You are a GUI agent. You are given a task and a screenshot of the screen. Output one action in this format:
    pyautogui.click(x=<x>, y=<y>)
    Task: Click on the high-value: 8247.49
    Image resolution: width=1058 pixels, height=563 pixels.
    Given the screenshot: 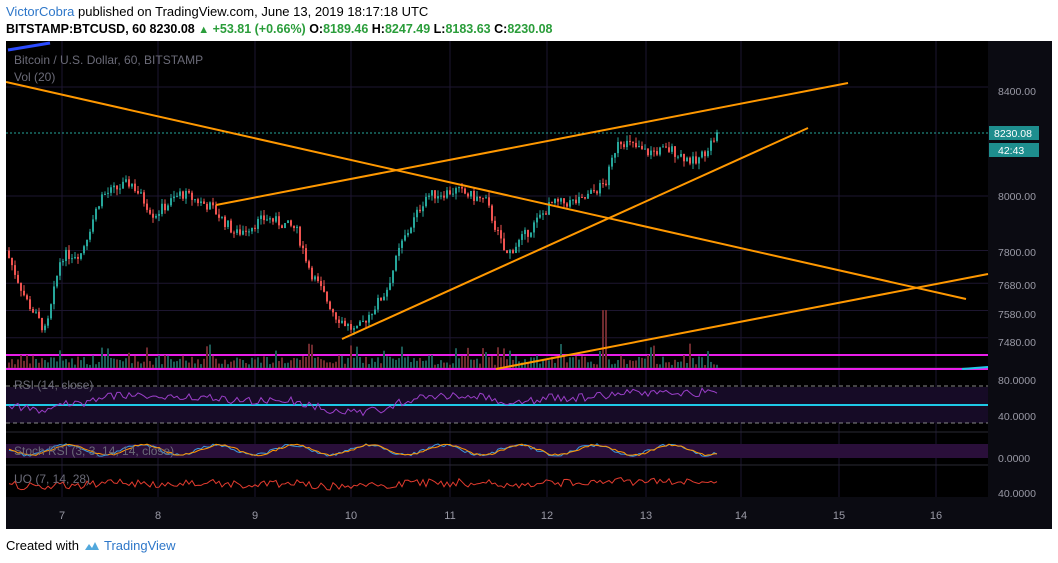 What is the action you would take?
    pyautogui.click(x=407, y=29)
    